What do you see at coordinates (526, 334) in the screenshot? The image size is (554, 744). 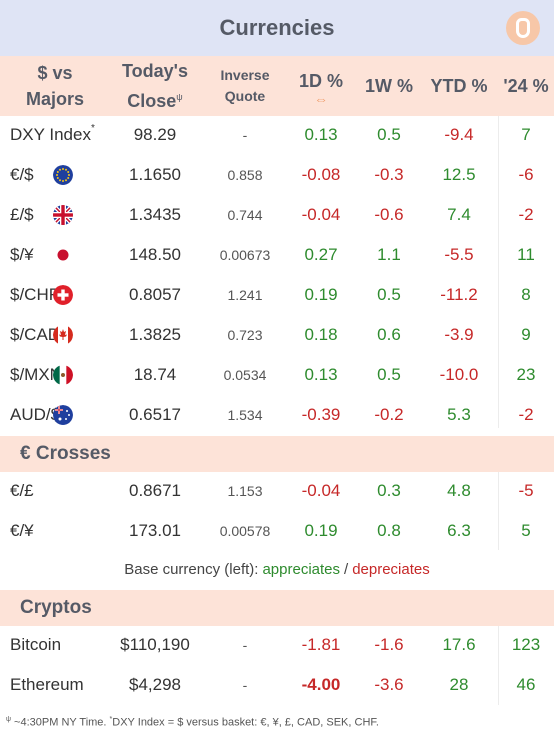 I see `change-24-cell: 9` at bounding box center [526, 334].